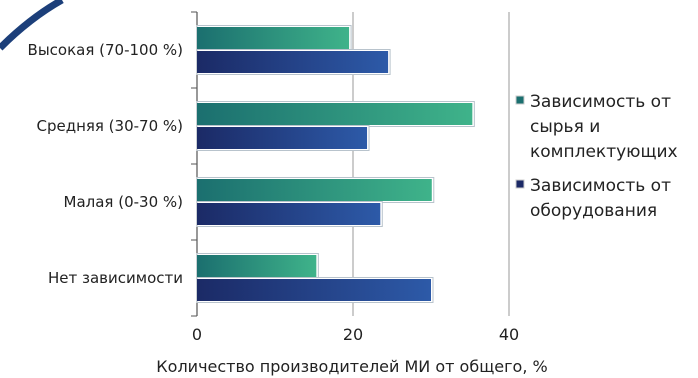 Image resolution: width=698 pixels, height=378 pixels. What do you see at coordinates (565, 127) in the screenshot?
I see `legend-label: сырья и` at bounding box center [565, 127].